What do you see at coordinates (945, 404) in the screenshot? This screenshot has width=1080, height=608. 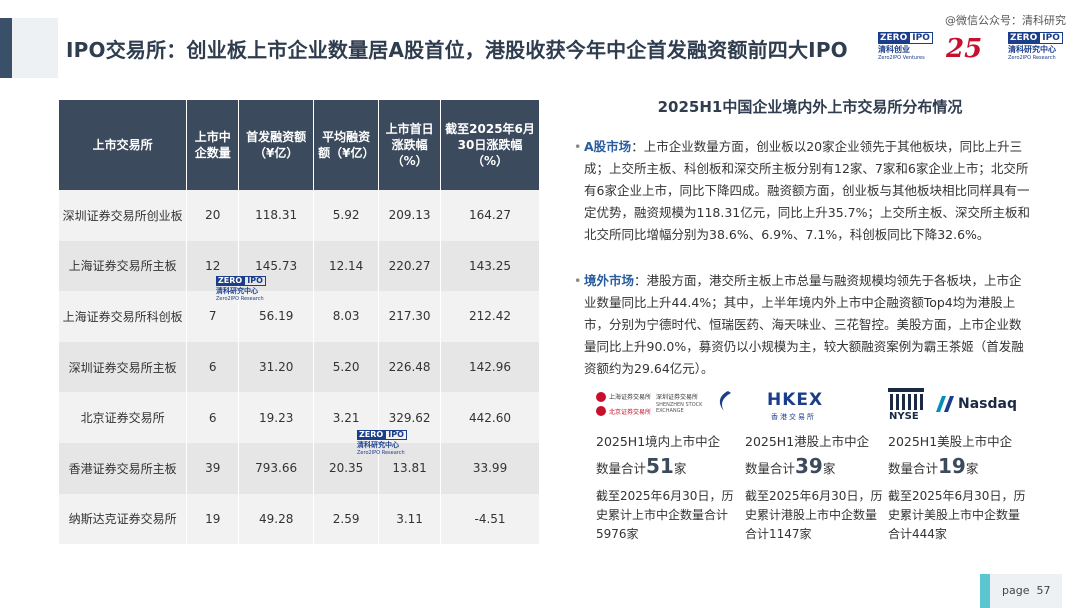 I see `nasdaq-icon` at bounding box center [945, 404].